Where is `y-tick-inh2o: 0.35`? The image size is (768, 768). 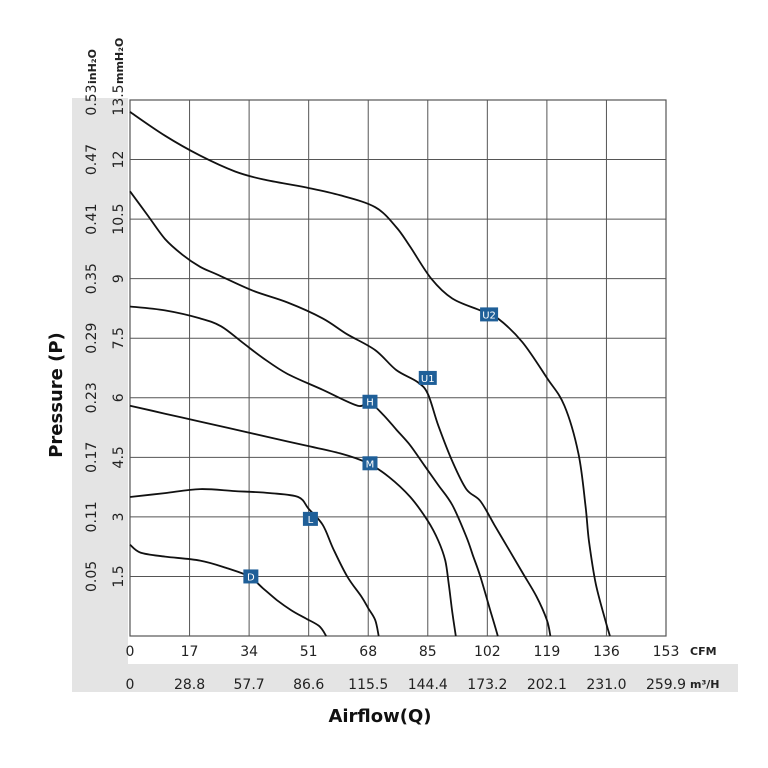
y-tick-inh2o: 0.35 is located at coordinates (92, 278).